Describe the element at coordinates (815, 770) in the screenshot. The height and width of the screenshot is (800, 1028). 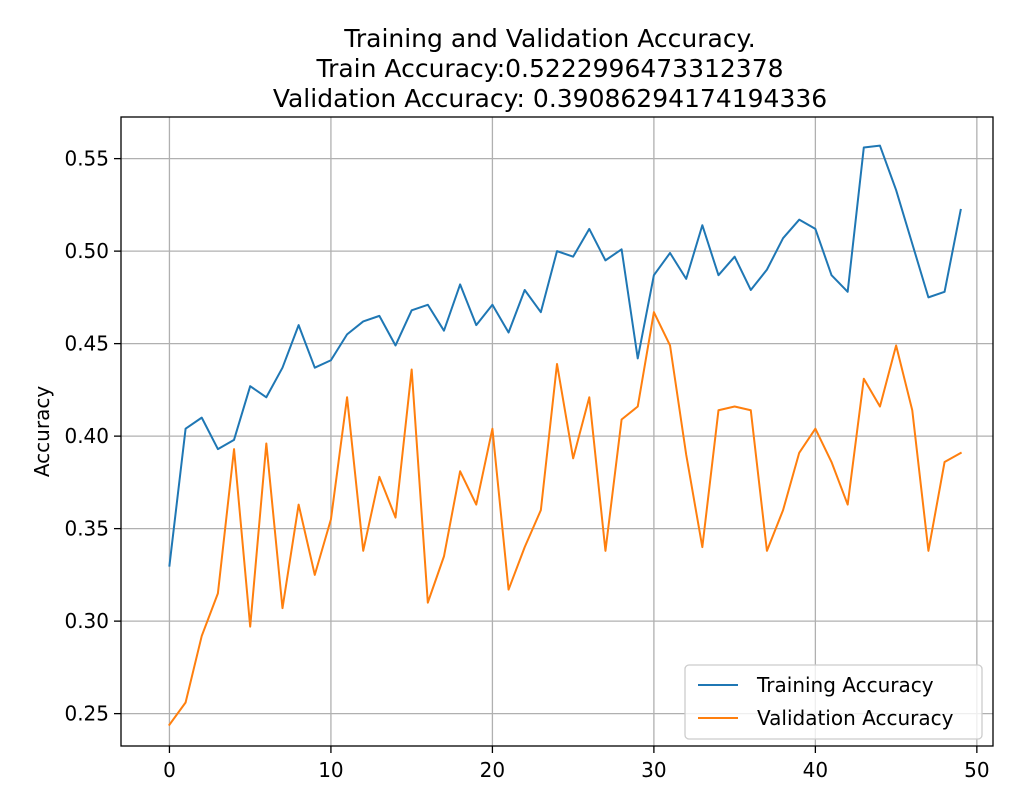
I see `x-tick-label: 40` at that location.